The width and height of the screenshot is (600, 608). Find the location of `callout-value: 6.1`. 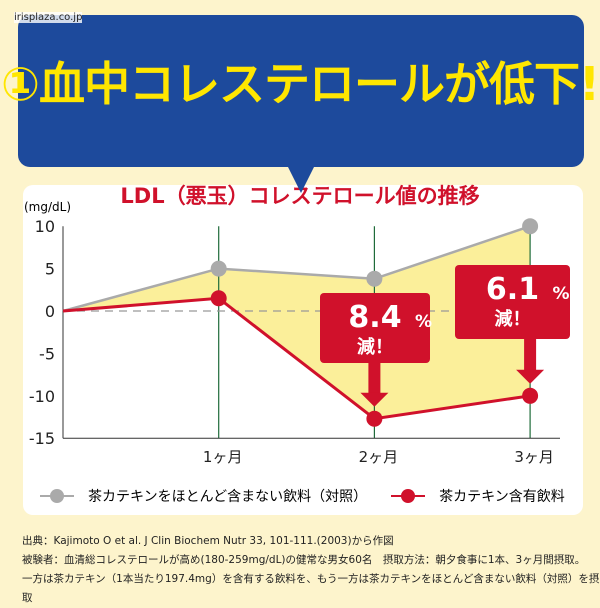

callout-value: 6.1 is located at coordinates (512, 289).